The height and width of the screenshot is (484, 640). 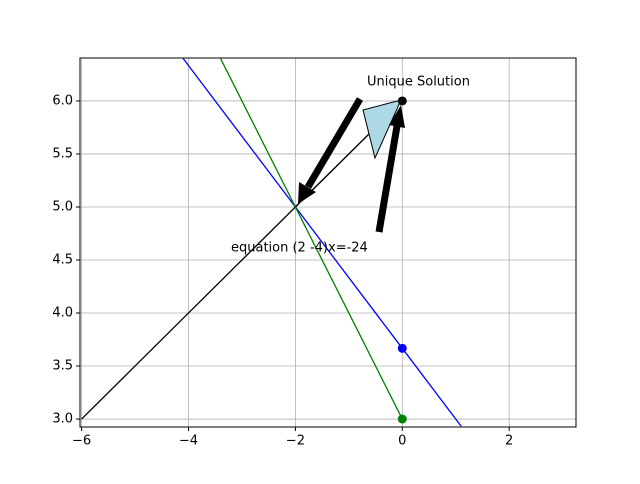 I want to click on x-tick-label: 2, so click(x=509, y=441).